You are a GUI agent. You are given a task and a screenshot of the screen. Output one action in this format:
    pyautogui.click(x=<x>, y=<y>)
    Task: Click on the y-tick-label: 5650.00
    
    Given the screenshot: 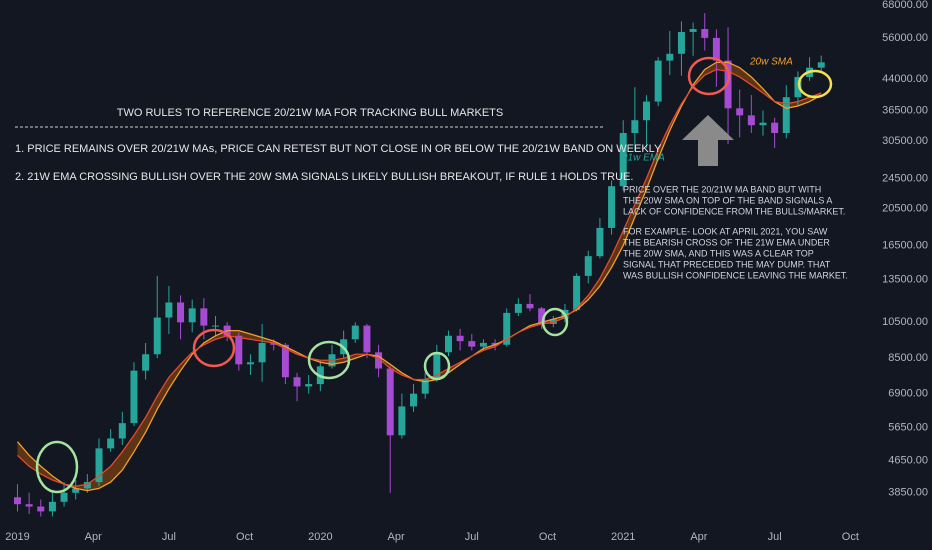 What is the action you would take?
    pyautogui.click(x=908, y=428)
    